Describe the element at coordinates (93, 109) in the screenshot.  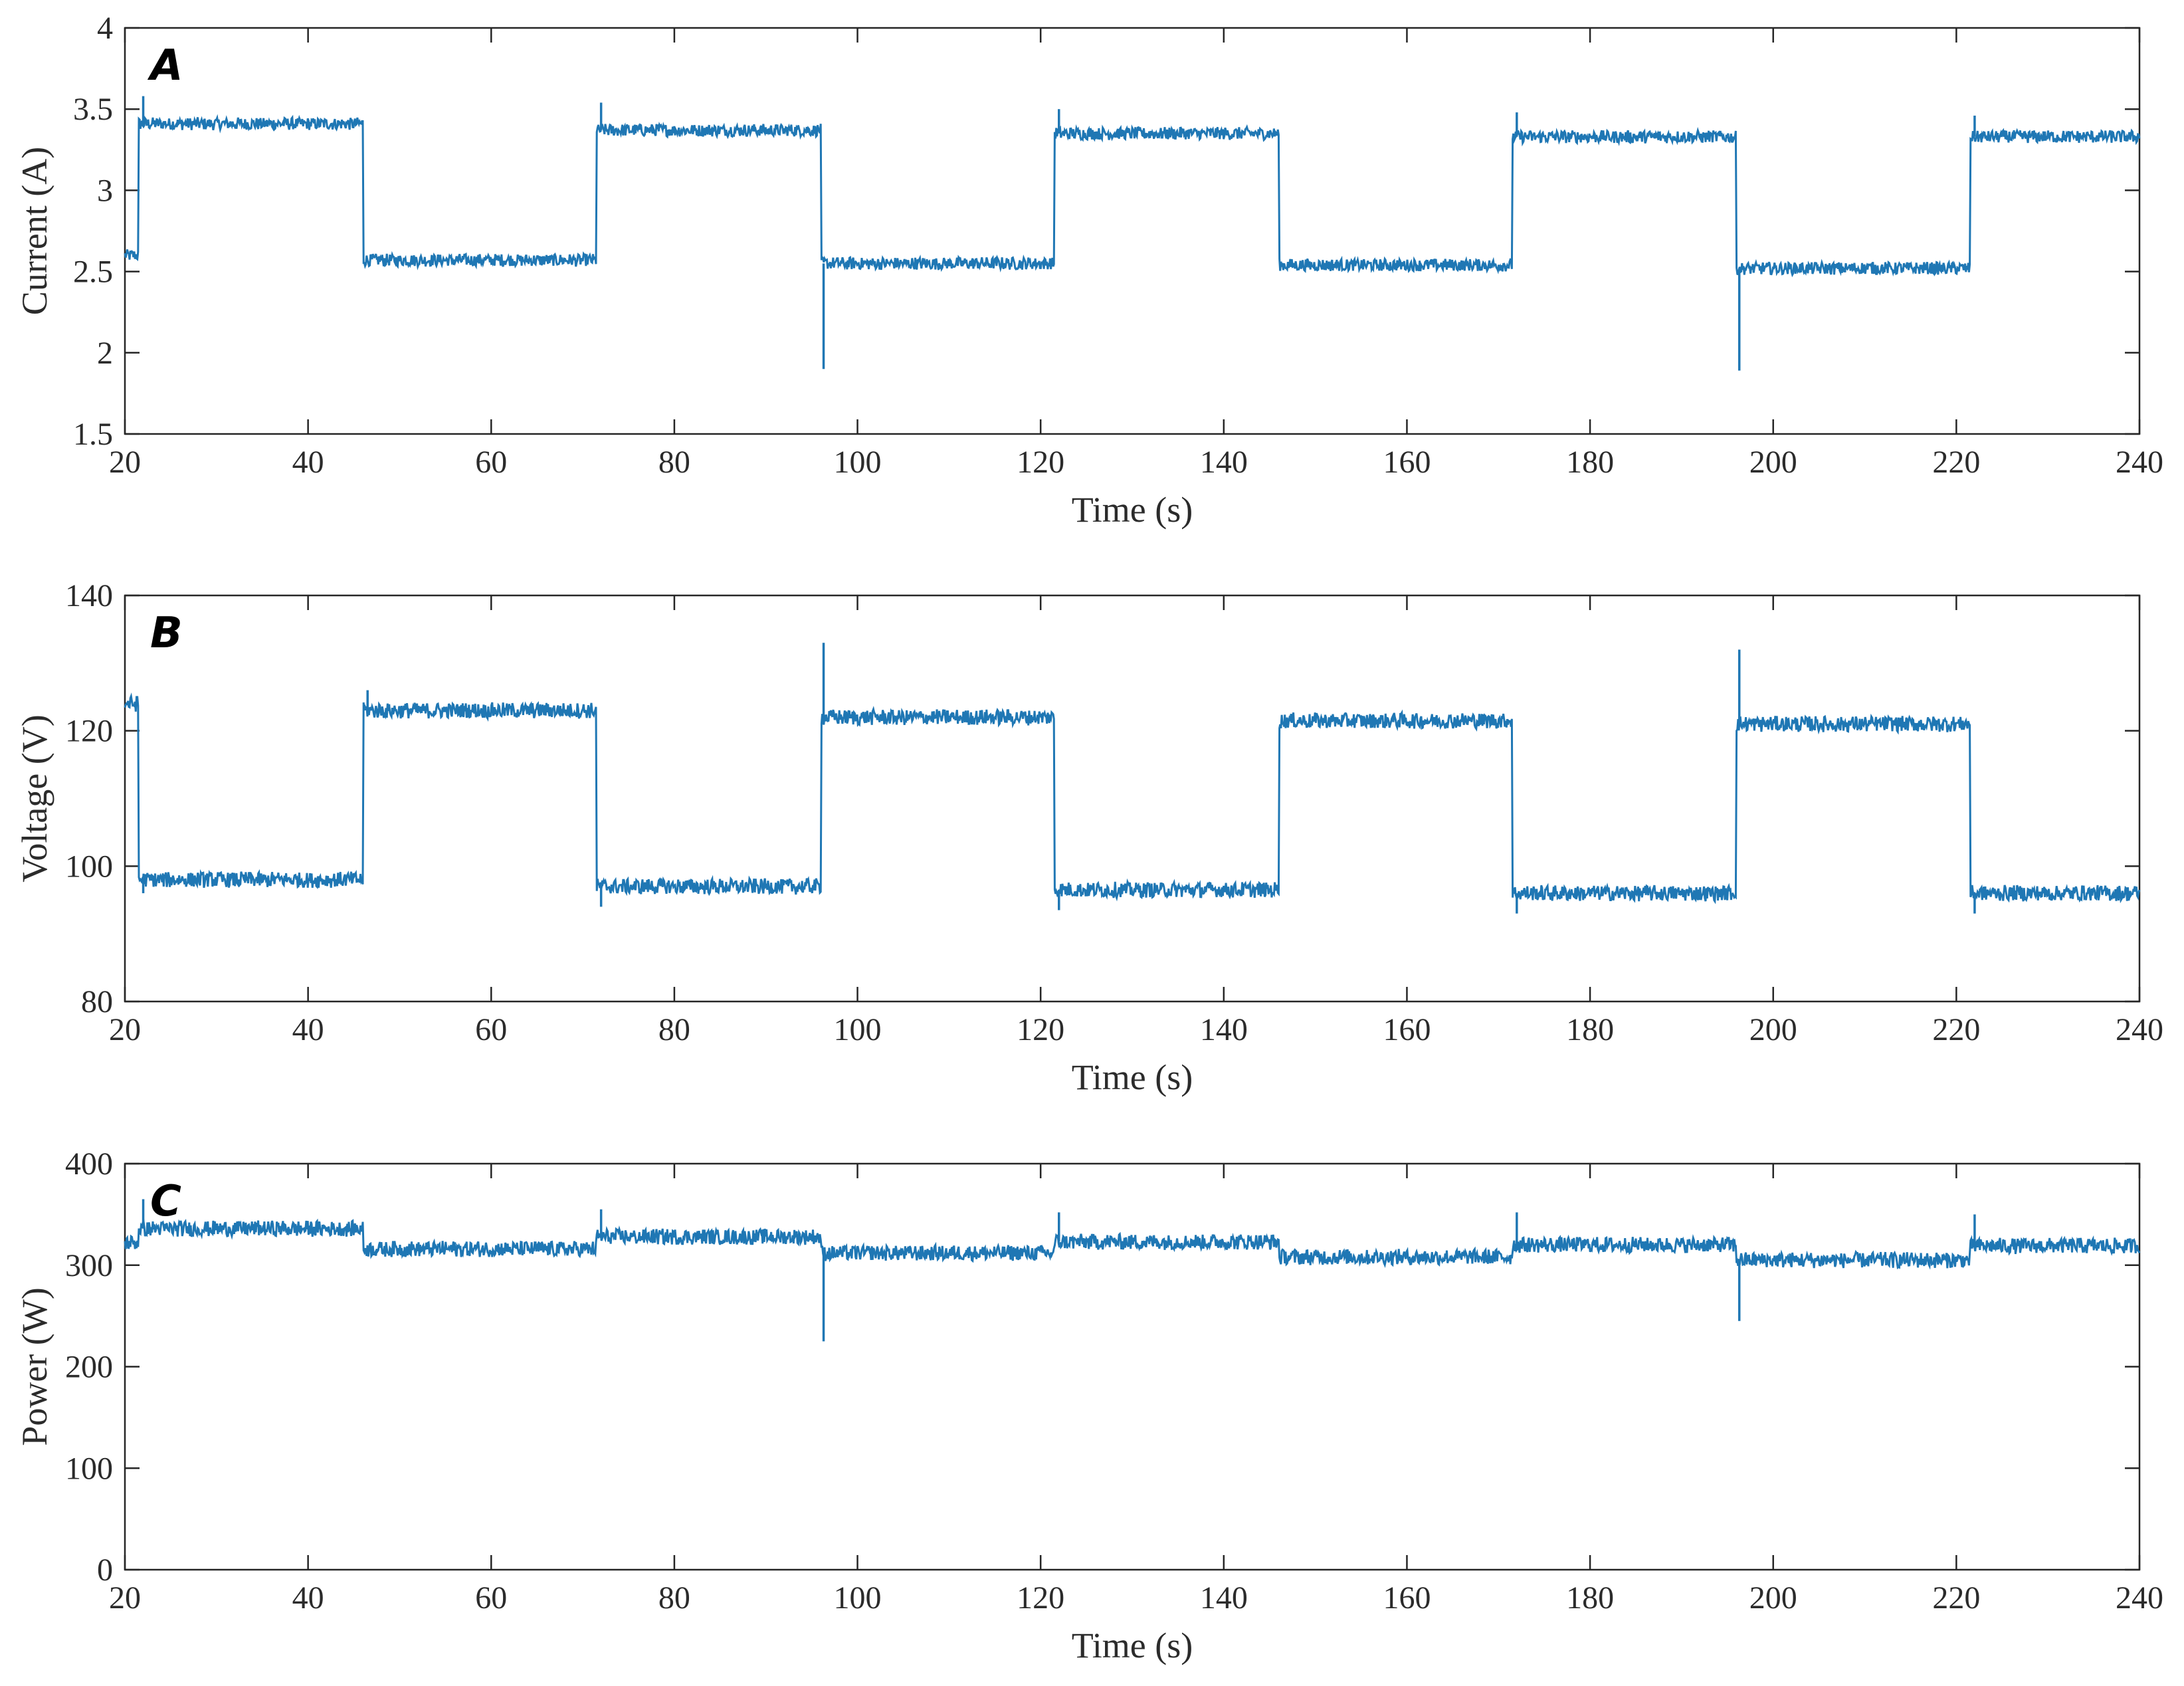
I see `y-tick-label: 3.5` at that location.